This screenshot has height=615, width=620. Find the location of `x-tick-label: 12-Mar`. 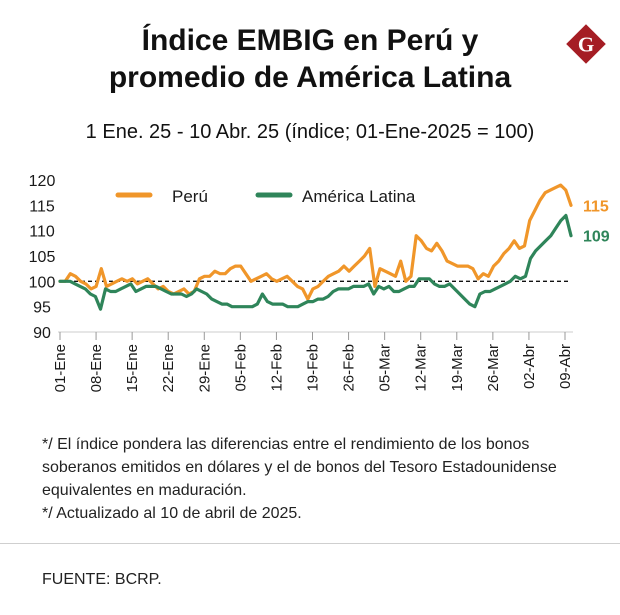

x-tick-label: 12-Mar is located at coordinates (421, 368).